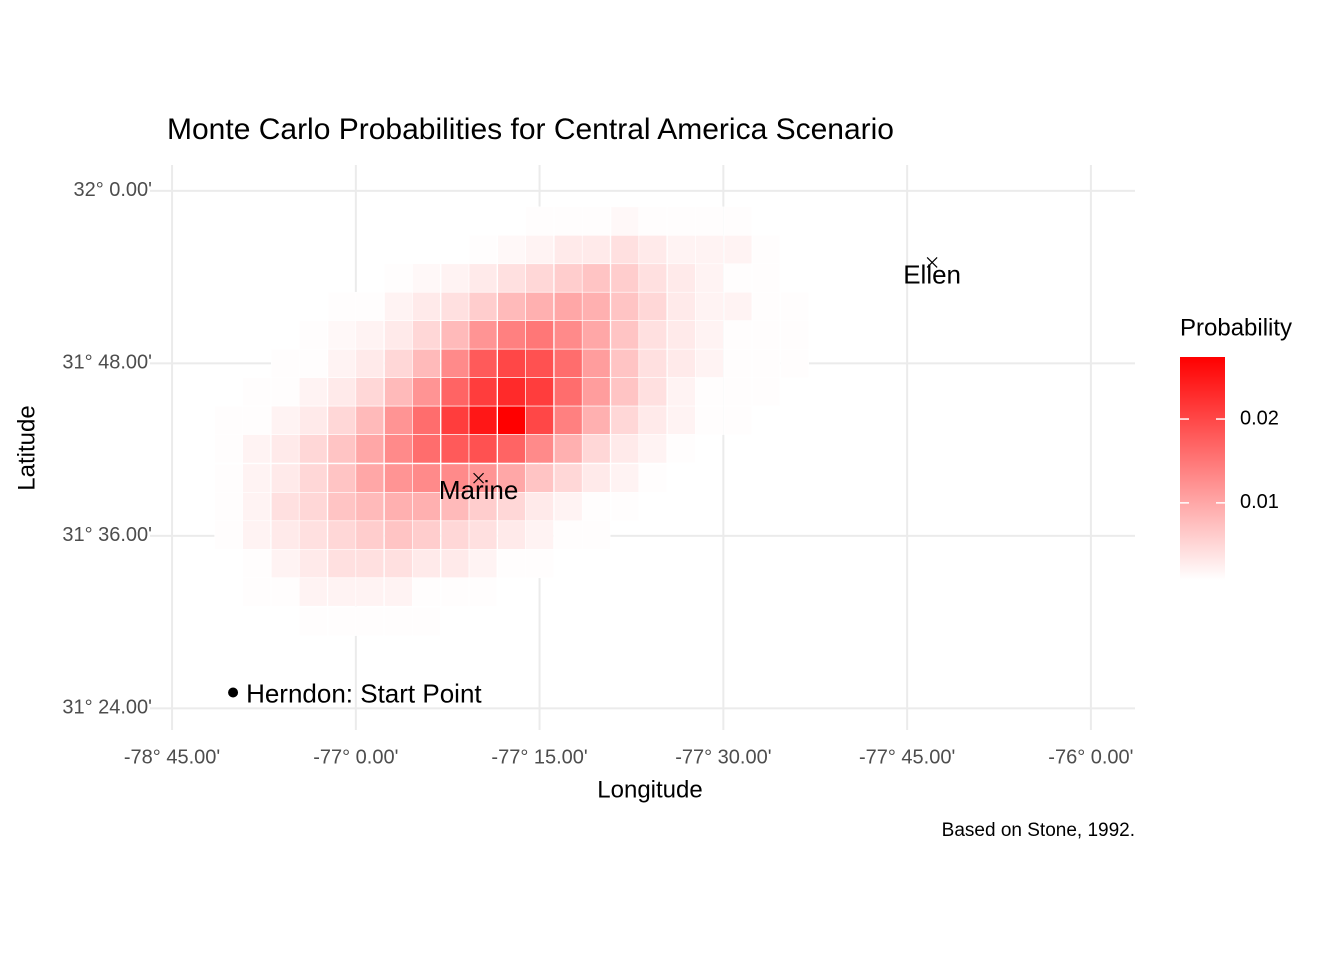 The width and height of the screenshot is (1344, 960). Describe the element at coordinates (723, 757) in the screenshot. I see `x-tick-label: -77° 30.00'` at that location.